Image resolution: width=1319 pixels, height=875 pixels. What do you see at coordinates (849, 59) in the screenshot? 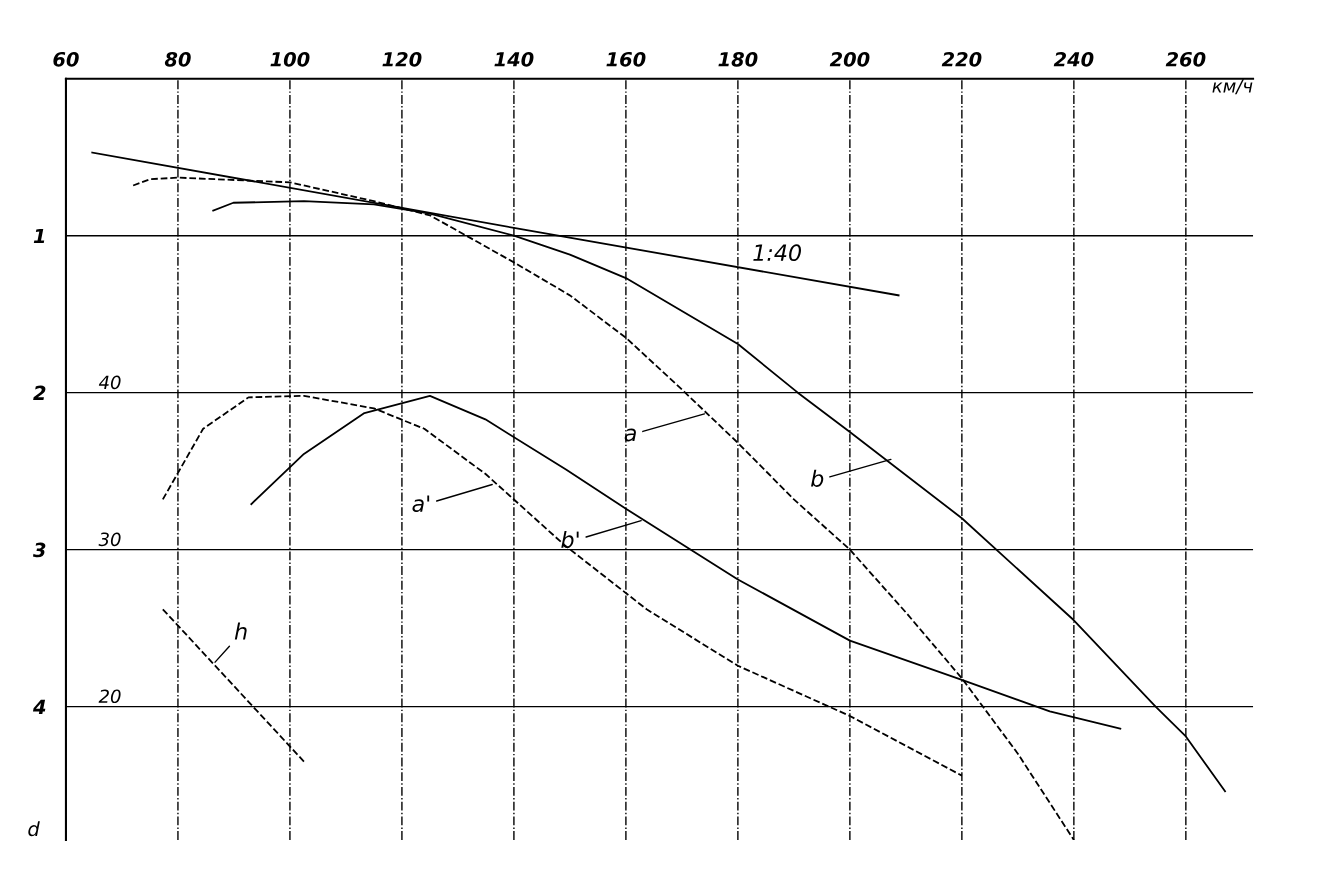
I see `x-tick-label: 200` at bounding box center [849, 59].